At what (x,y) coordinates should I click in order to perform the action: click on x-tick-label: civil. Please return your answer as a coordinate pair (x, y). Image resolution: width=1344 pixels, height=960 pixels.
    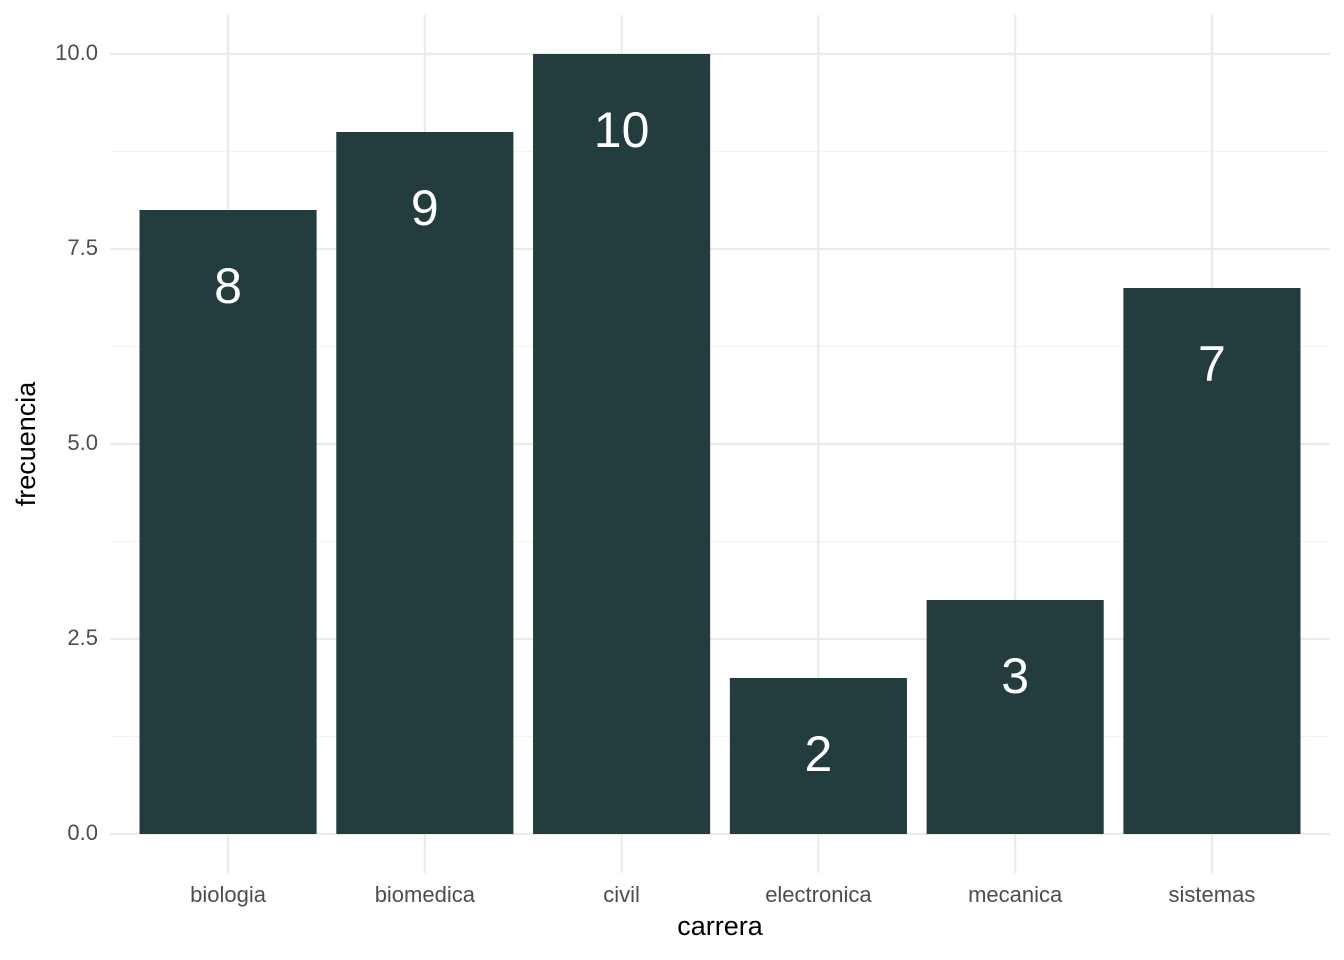
    Looking at the image, I should click on (621, 894).